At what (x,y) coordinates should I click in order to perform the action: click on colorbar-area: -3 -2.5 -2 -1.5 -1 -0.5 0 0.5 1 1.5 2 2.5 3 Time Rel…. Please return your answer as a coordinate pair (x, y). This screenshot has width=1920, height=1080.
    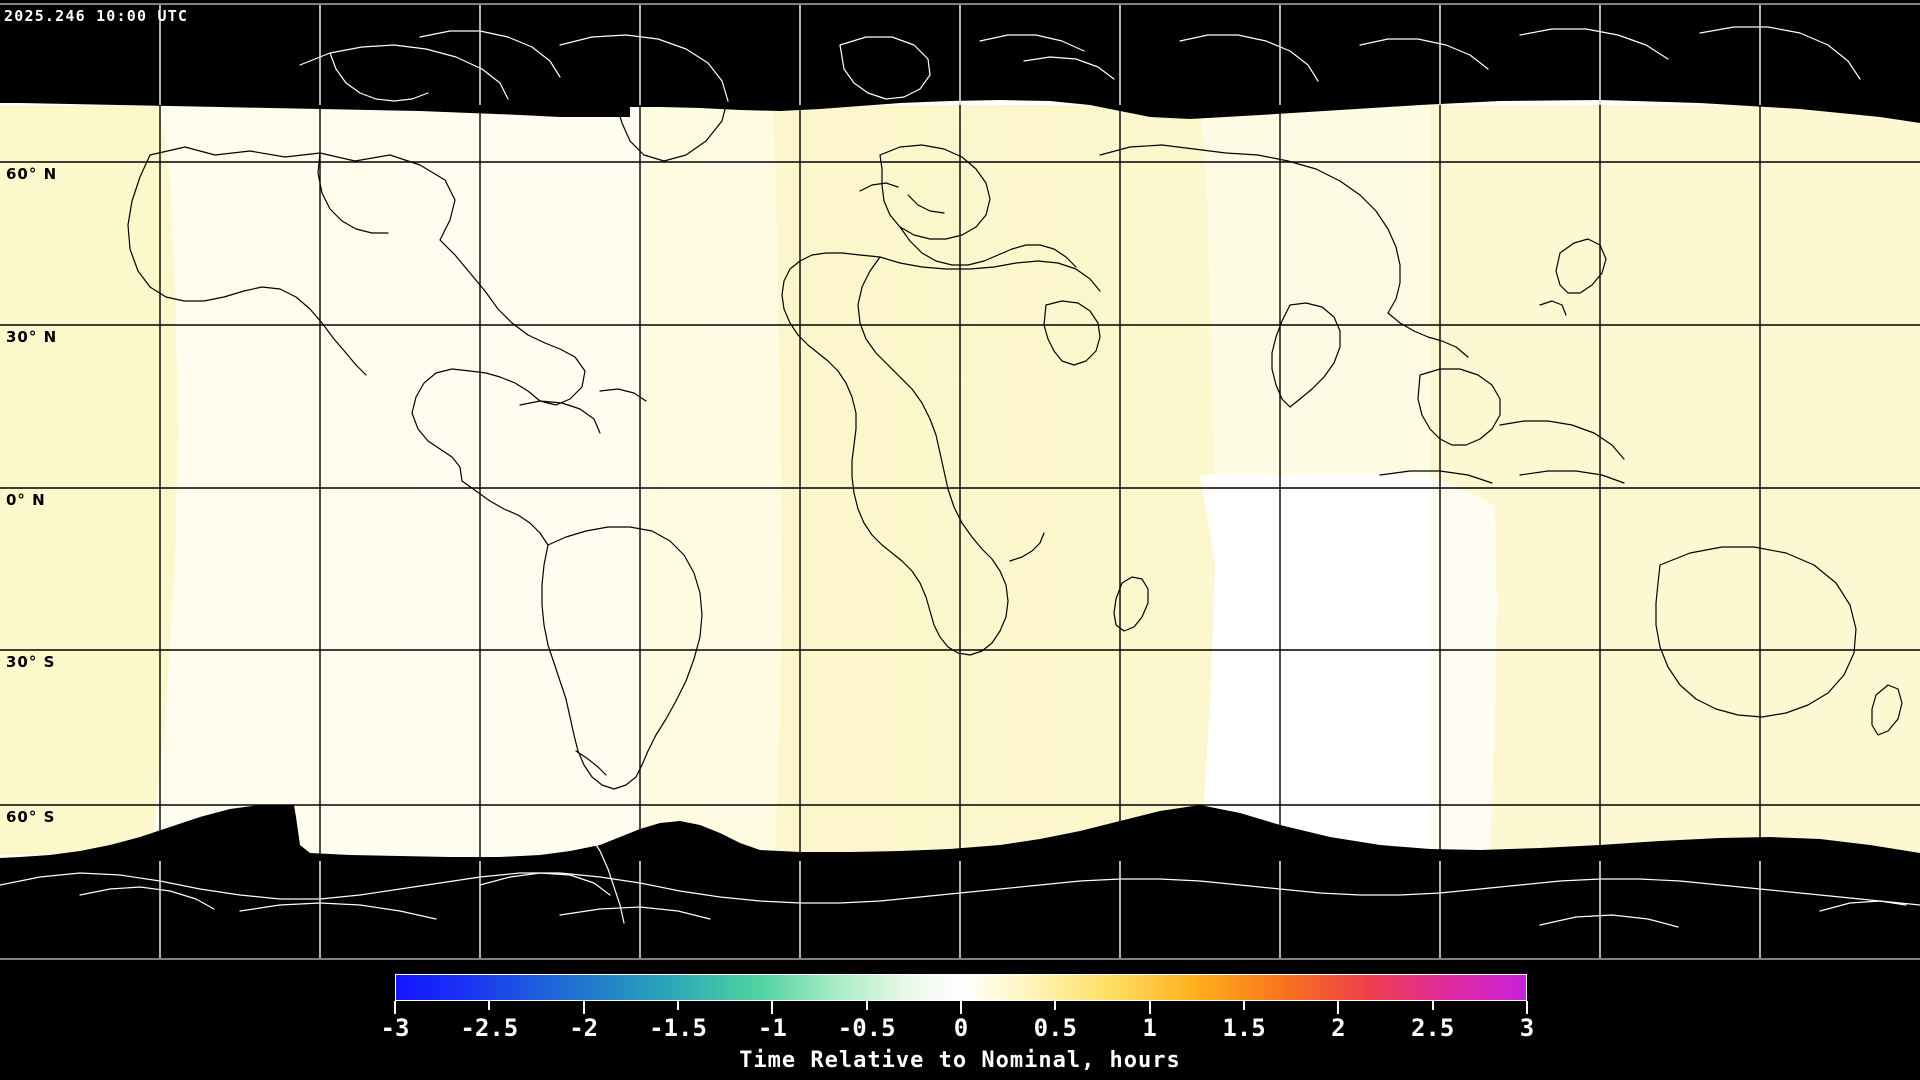
    Looking at the image, I should click on (960, 1021).